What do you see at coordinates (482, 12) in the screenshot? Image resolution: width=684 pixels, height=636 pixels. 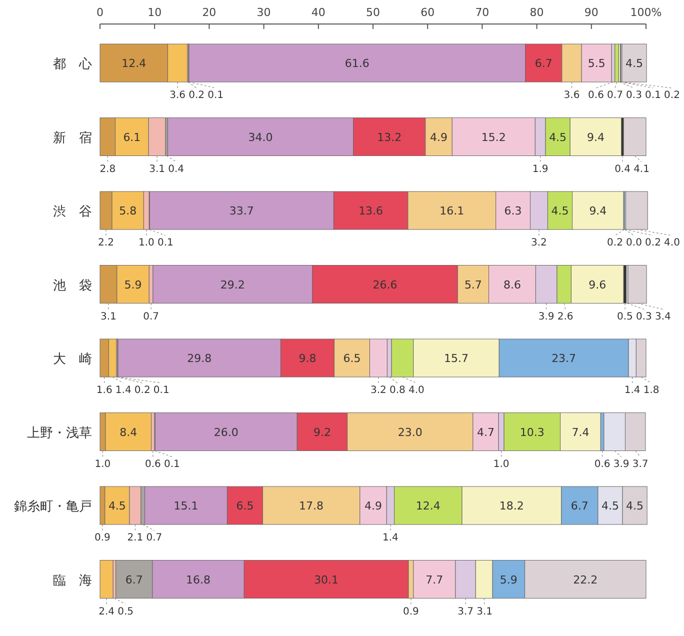 I see `x-tick-label: 70` at bounding box center [482, 12].